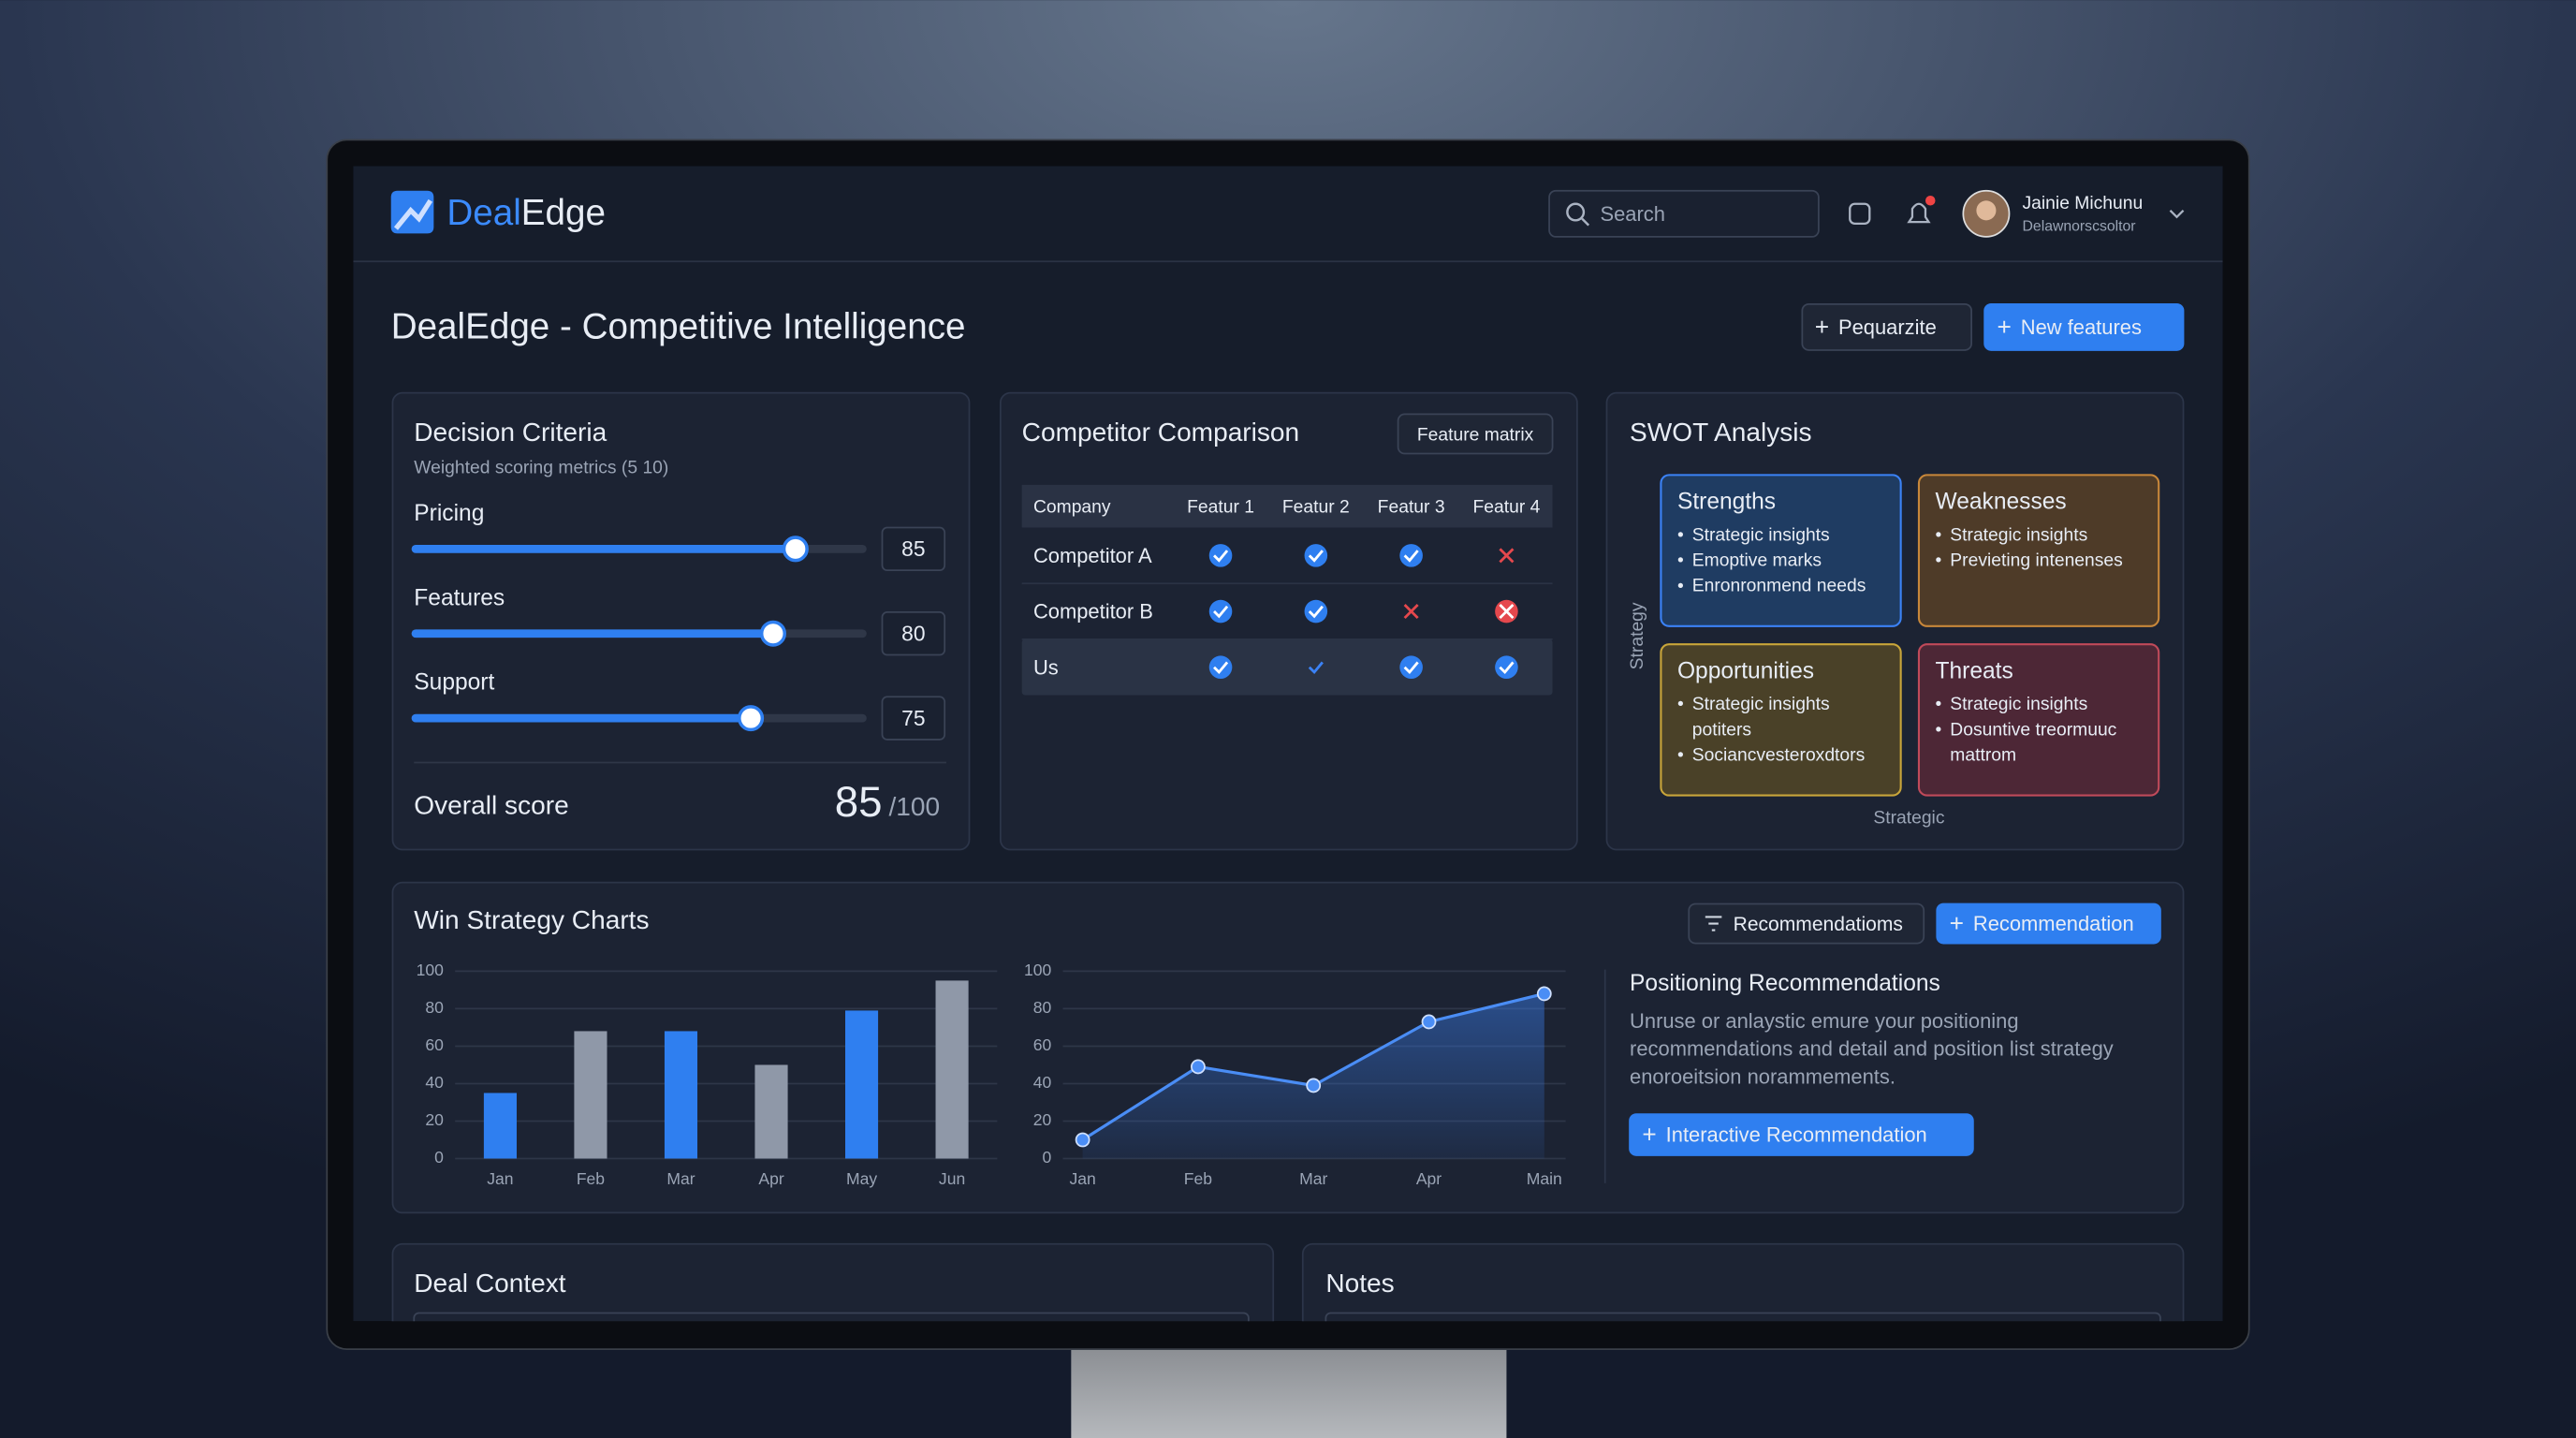 The image size is (2576, 1438). I want to click on criterion-value: 85, so click(913, 548).